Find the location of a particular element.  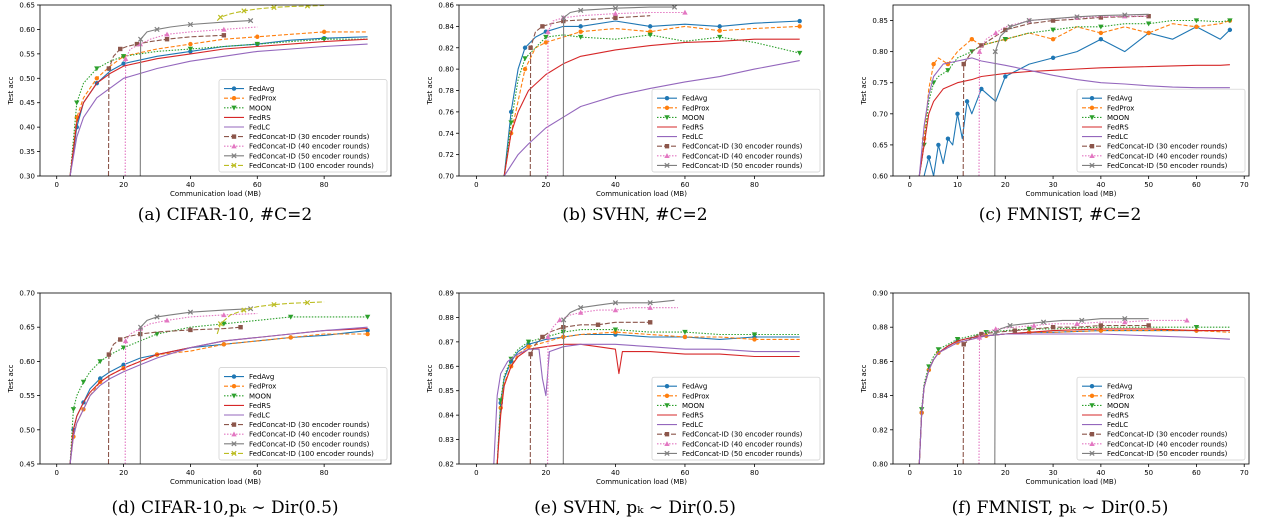

y-tick-label: 0.60 is located at coordinates (27, 30).